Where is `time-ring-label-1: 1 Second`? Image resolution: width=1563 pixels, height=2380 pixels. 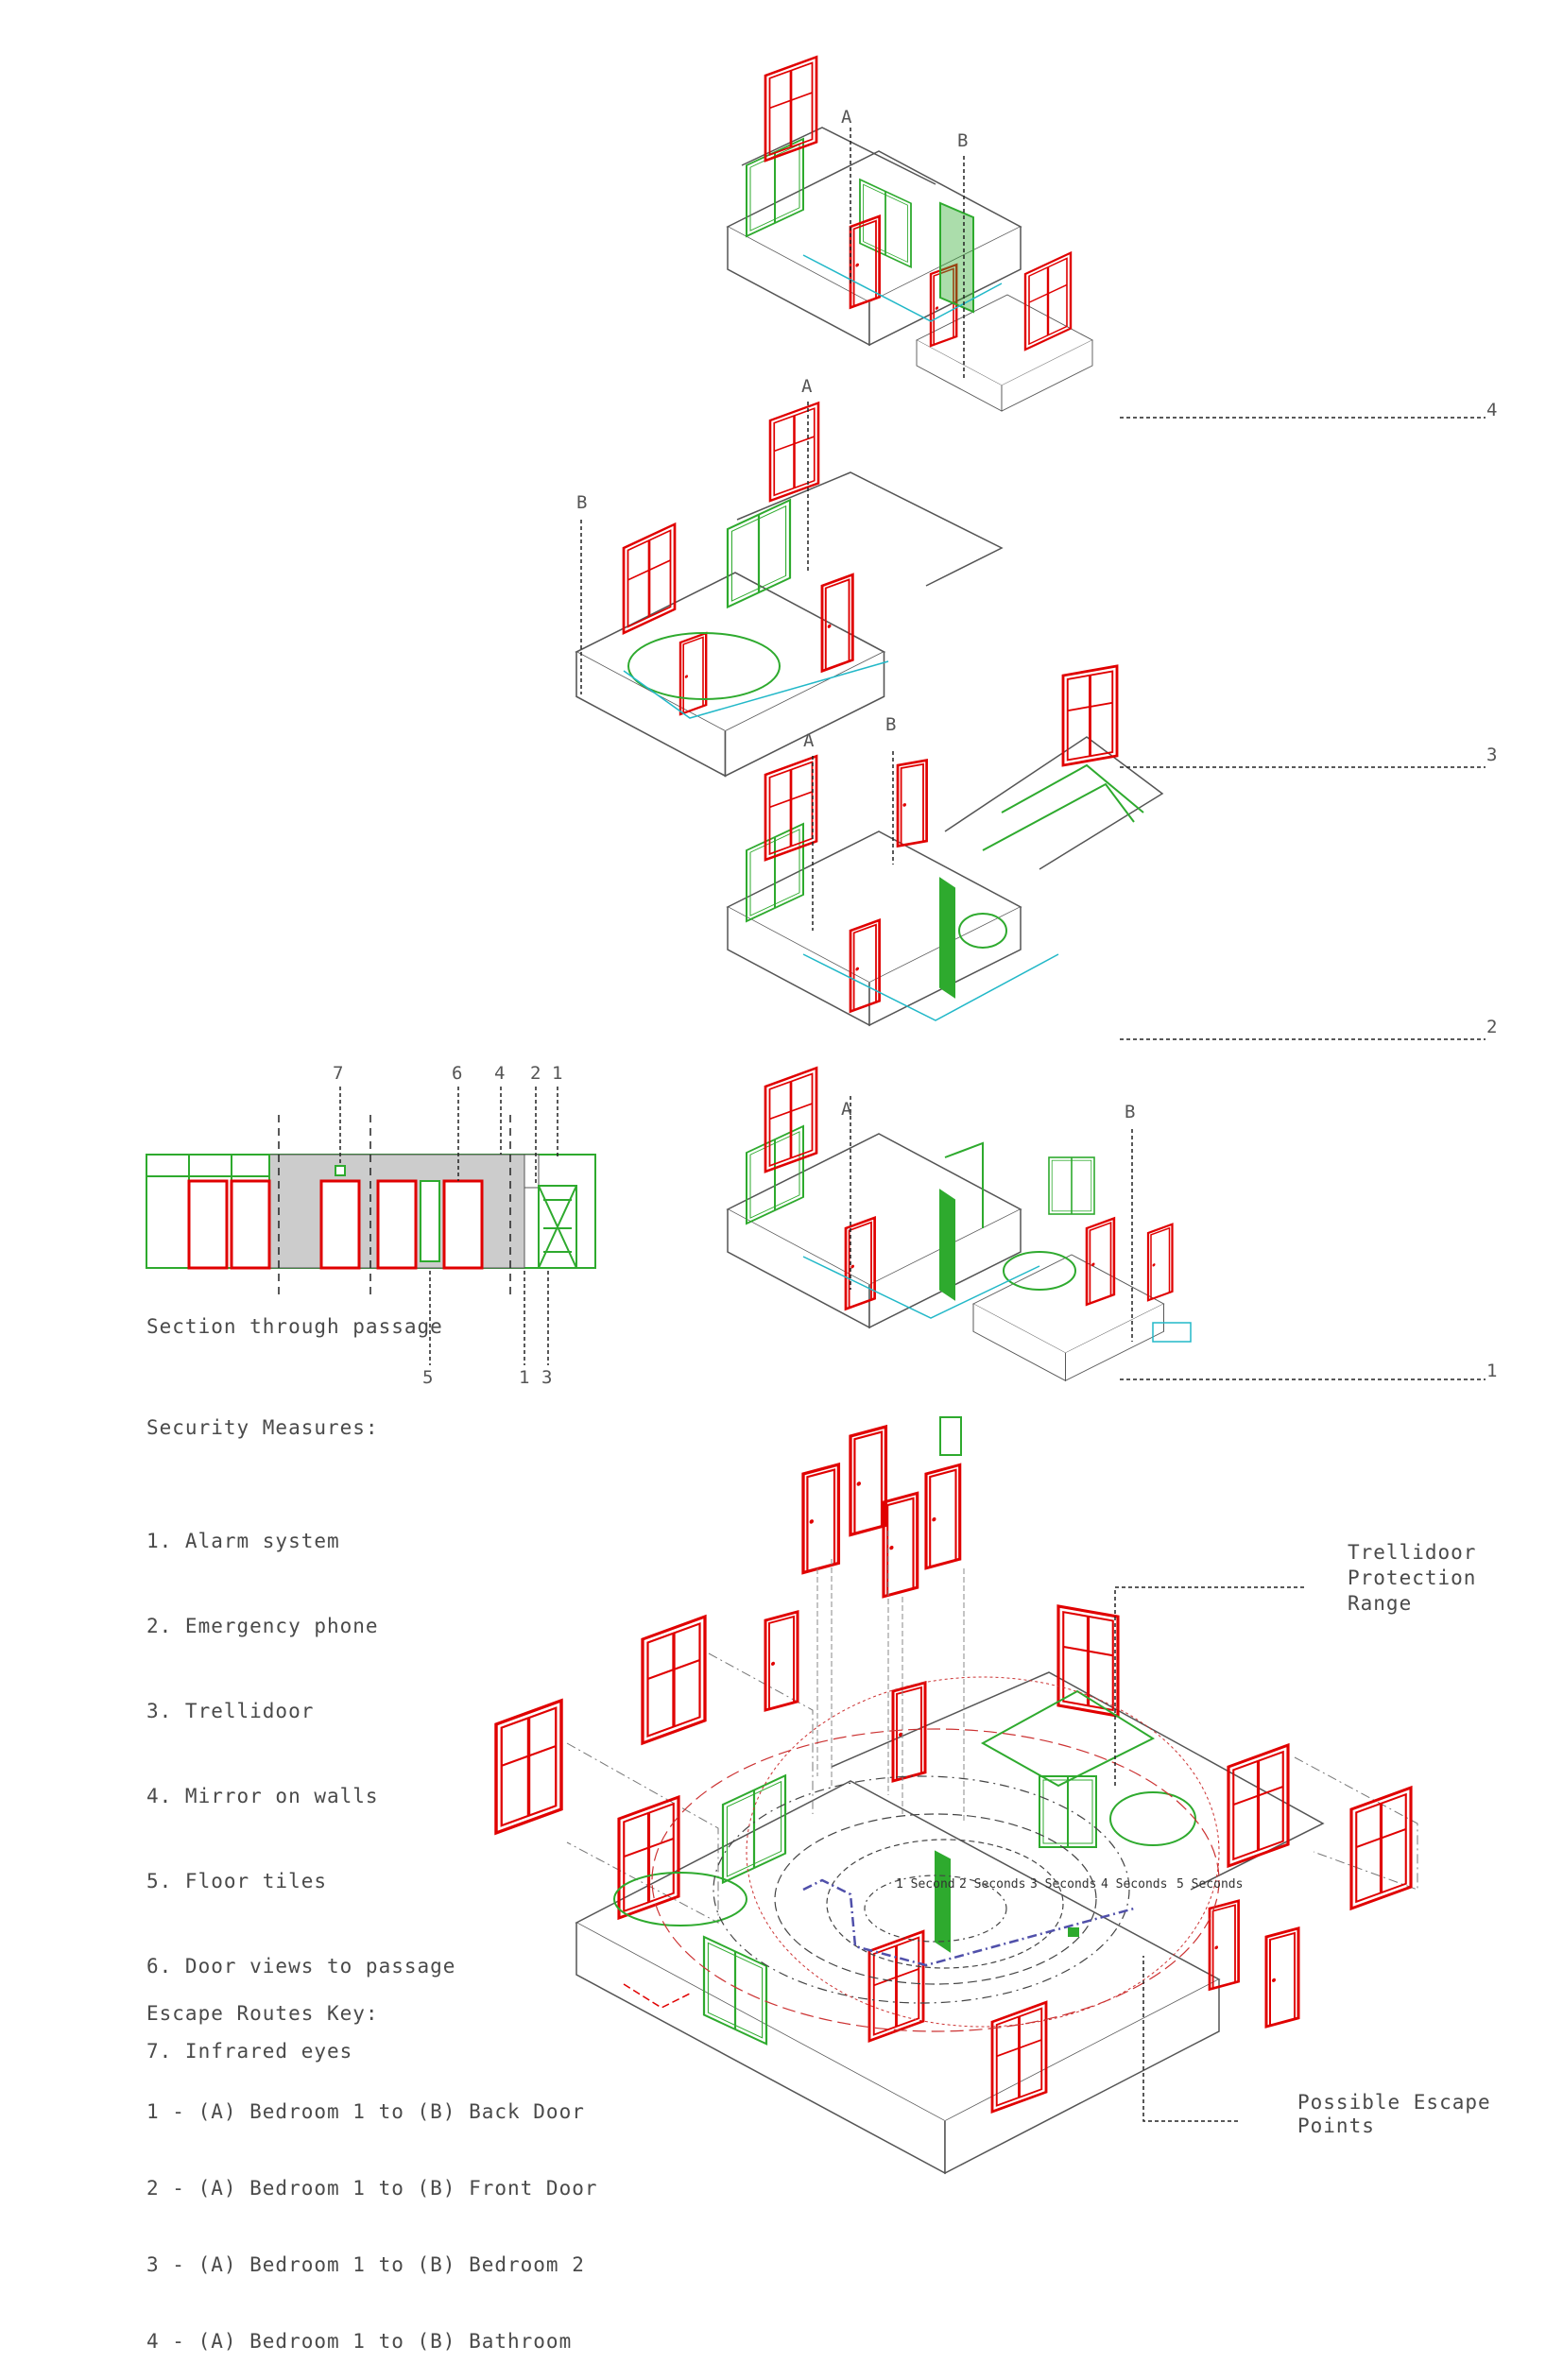 time-ring-label-1: 1 Second is located at coordinates (926, 1884).